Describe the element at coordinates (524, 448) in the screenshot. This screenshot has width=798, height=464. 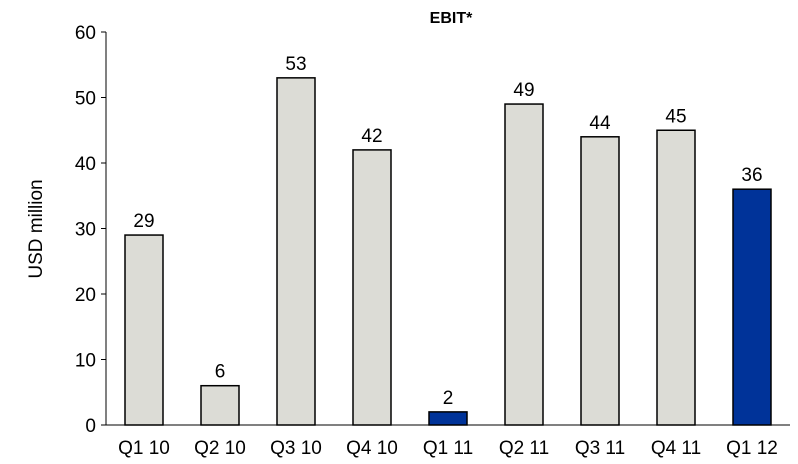
I see `x-tick-label: Q2 11` at that location.